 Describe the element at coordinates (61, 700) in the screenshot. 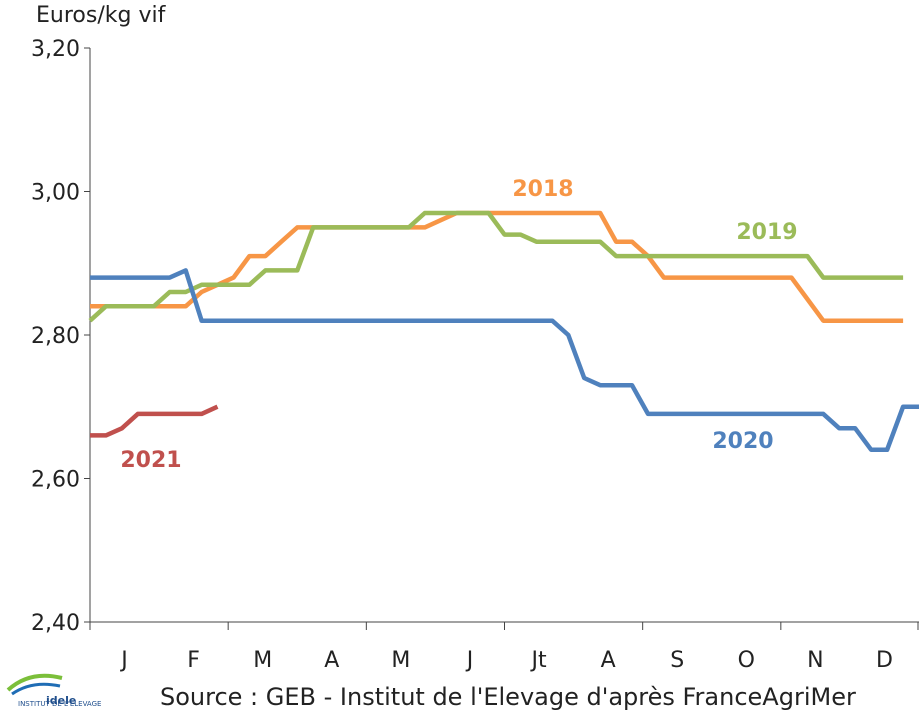

I see `svg-text: idele` at that location.